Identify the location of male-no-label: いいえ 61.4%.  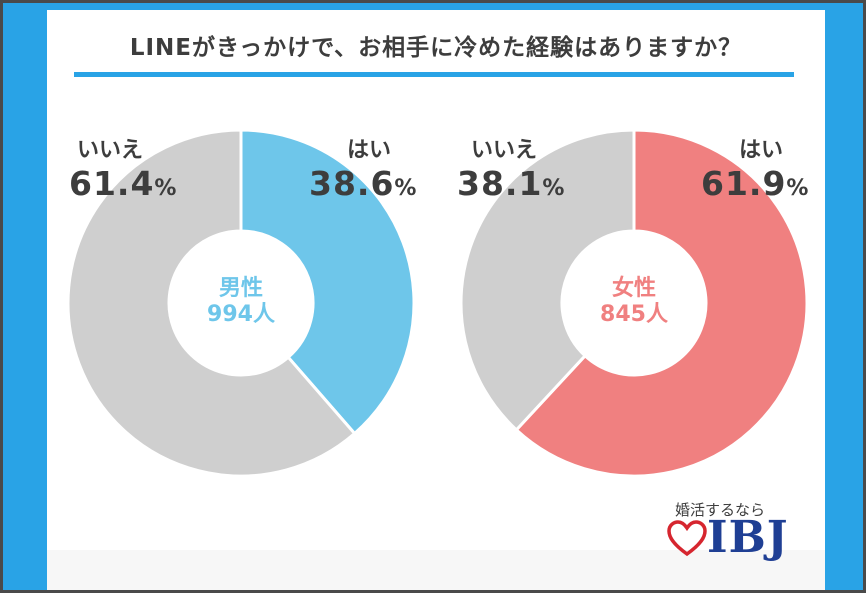
(122, 167).